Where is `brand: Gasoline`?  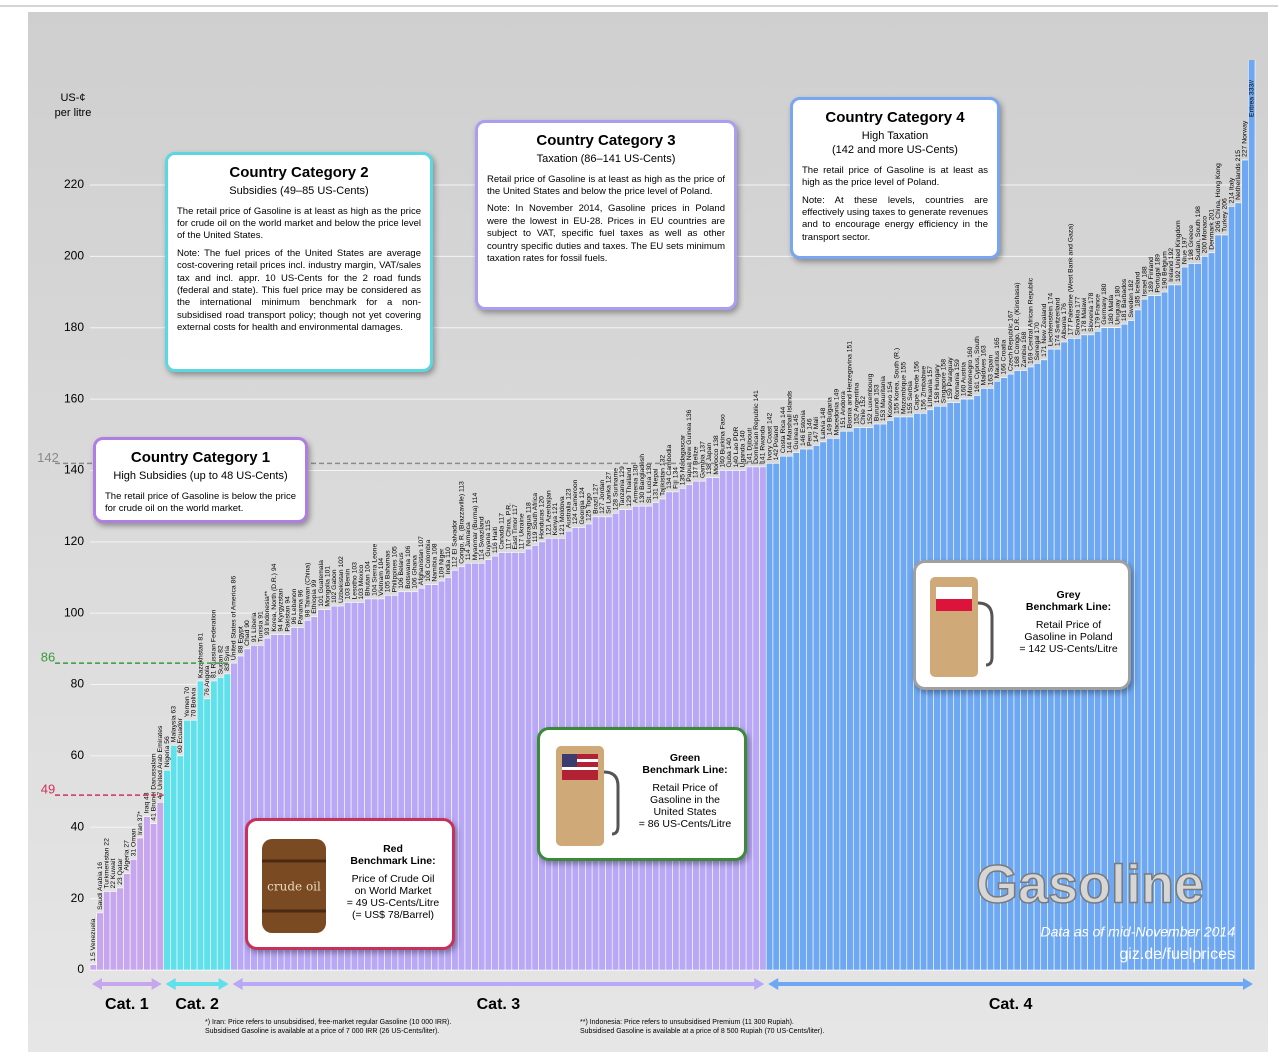
brand: Gasoline is located at coordinates (1090, 884).